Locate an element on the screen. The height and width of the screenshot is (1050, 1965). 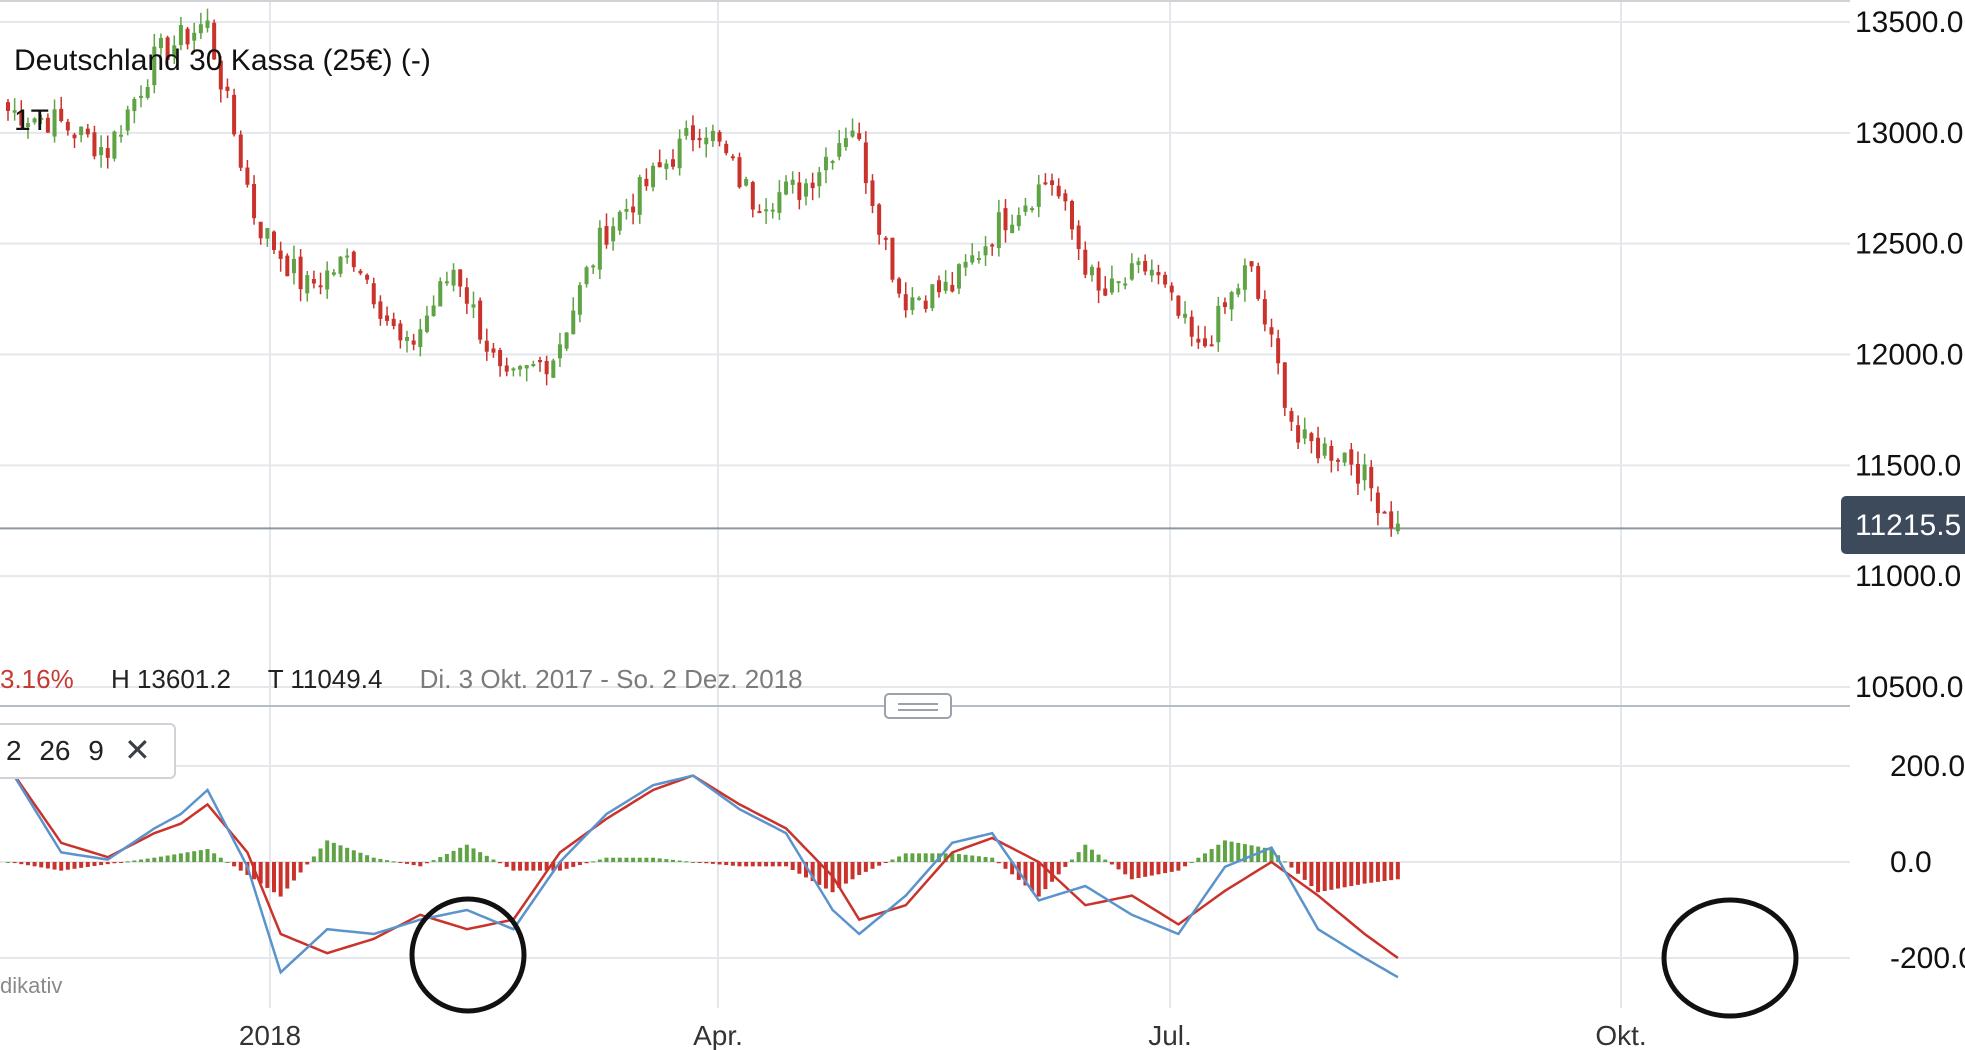
interval-label: 1T is located at coordinates (32, 120).